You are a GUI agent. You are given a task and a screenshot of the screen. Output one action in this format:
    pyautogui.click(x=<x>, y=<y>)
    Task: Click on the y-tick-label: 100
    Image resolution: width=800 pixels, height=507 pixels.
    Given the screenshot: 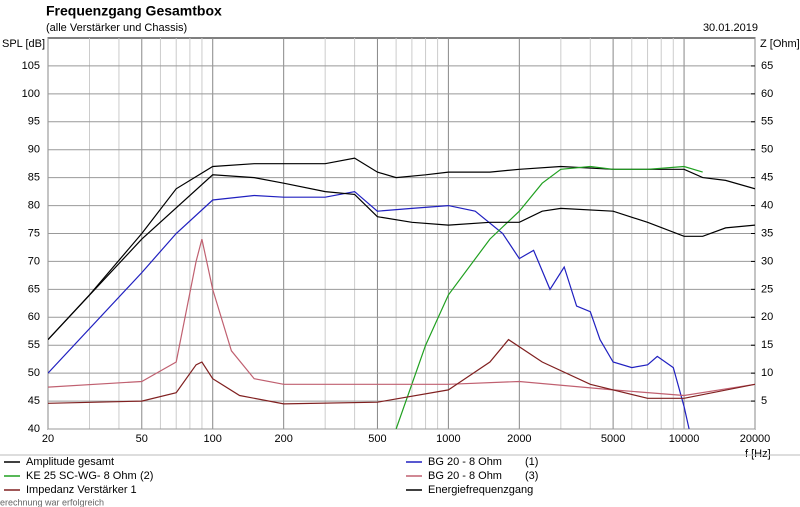 What is the action you would take?
    pyautogui.click(x=31, y=94)
    